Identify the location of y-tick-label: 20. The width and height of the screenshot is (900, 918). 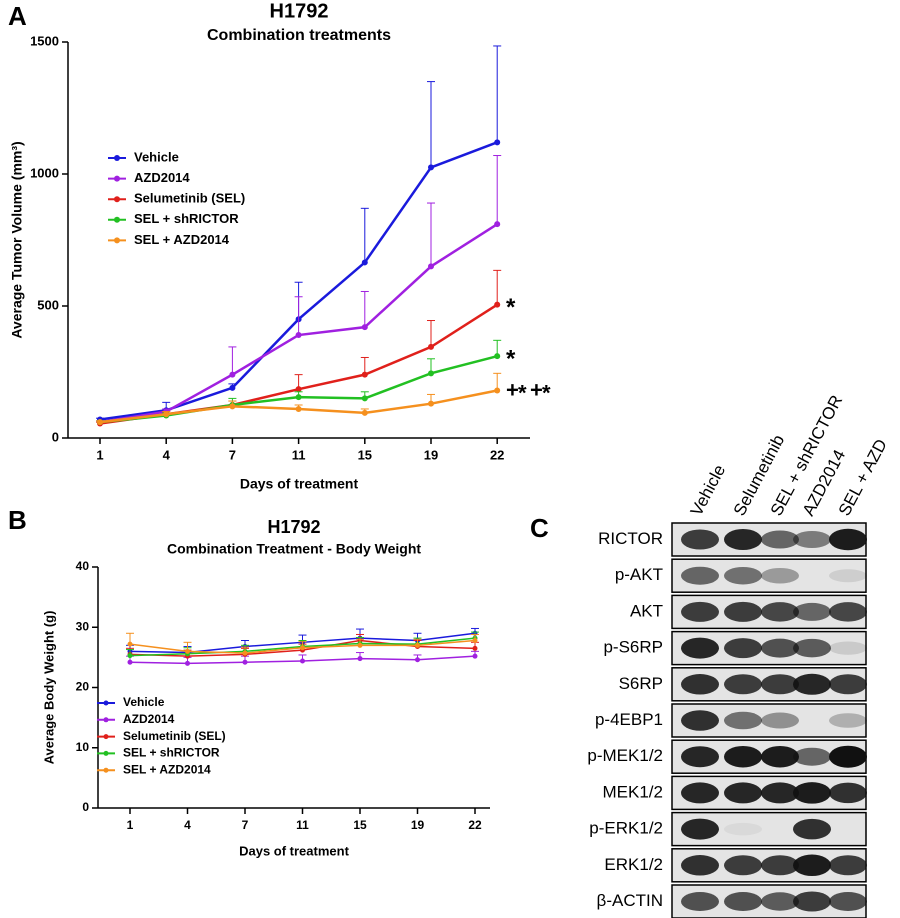
(83, 687).